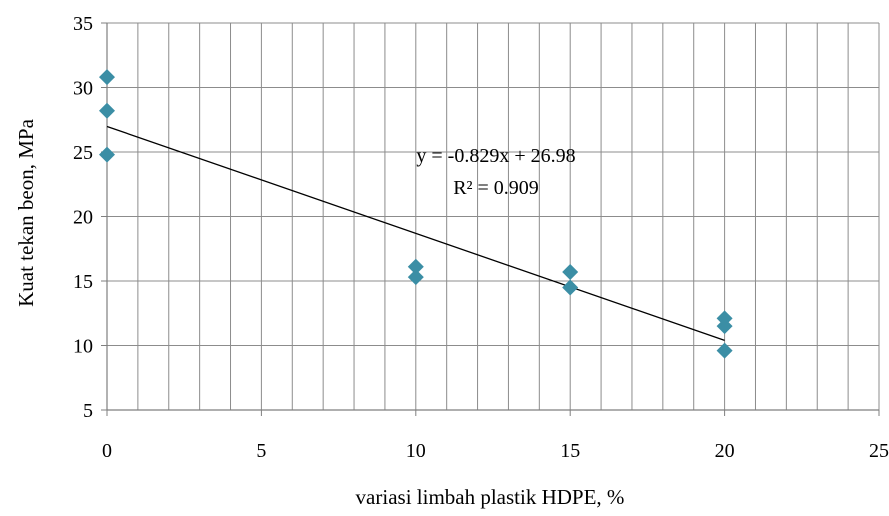 The width and height of the screenshot is (889, 516). I want to click on x-tick-labels: 0 5 10 15 20 25, so click(495, 451).